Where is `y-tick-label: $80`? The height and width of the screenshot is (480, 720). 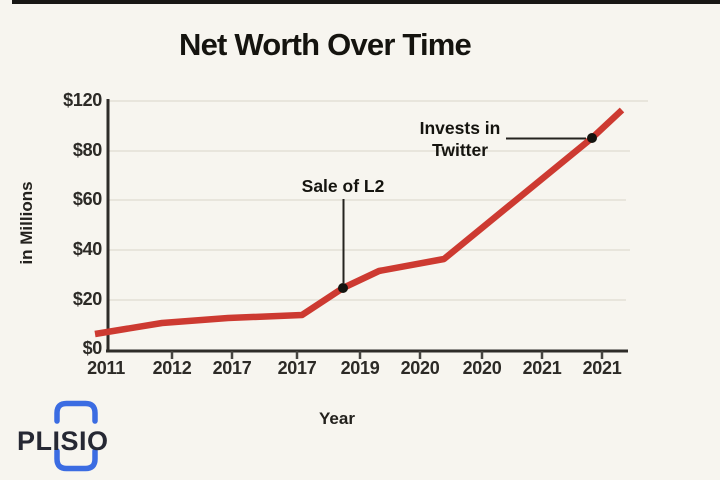
y-tick-label: $80 is located at coordinates (87, 150).